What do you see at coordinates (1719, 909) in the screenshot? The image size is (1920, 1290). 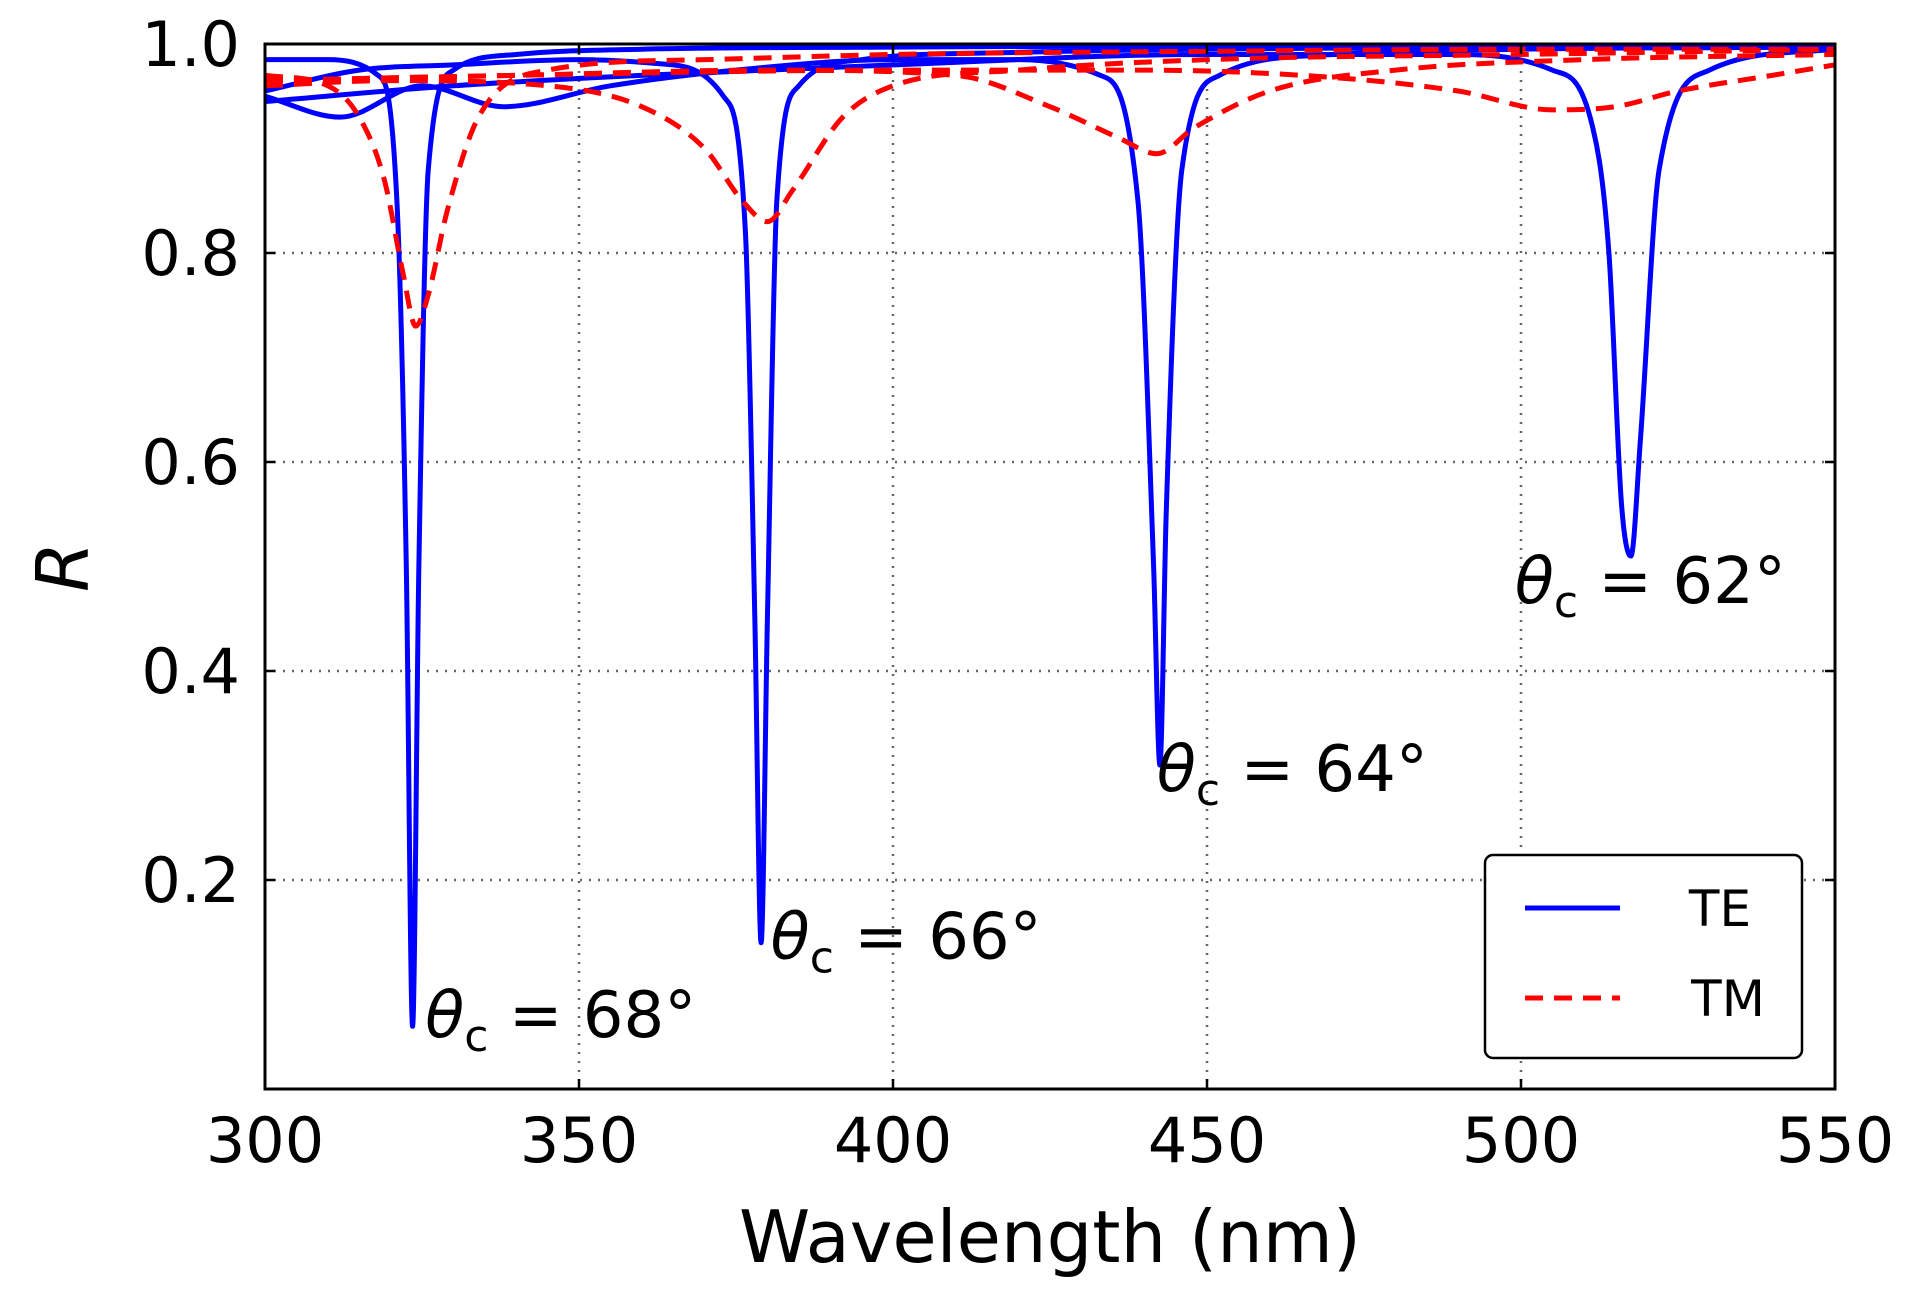 I see `legend-te-label: TE` at bounding box center [1719, 909].